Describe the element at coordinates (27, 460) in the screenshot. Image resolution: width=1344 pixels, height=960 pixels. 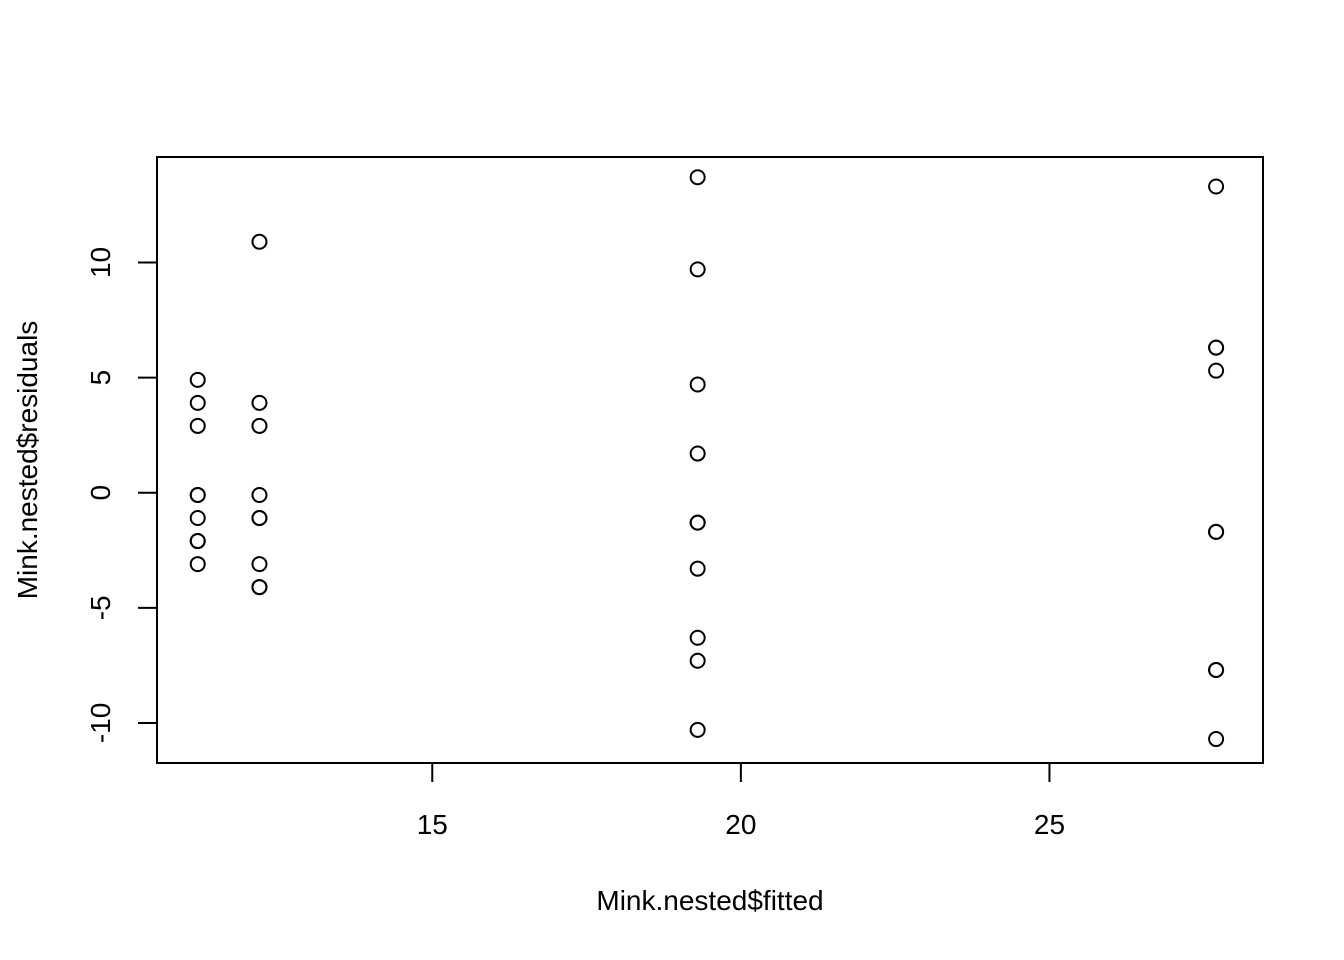
I see `y-axis-label: Mink.nested$residuals` at that location.